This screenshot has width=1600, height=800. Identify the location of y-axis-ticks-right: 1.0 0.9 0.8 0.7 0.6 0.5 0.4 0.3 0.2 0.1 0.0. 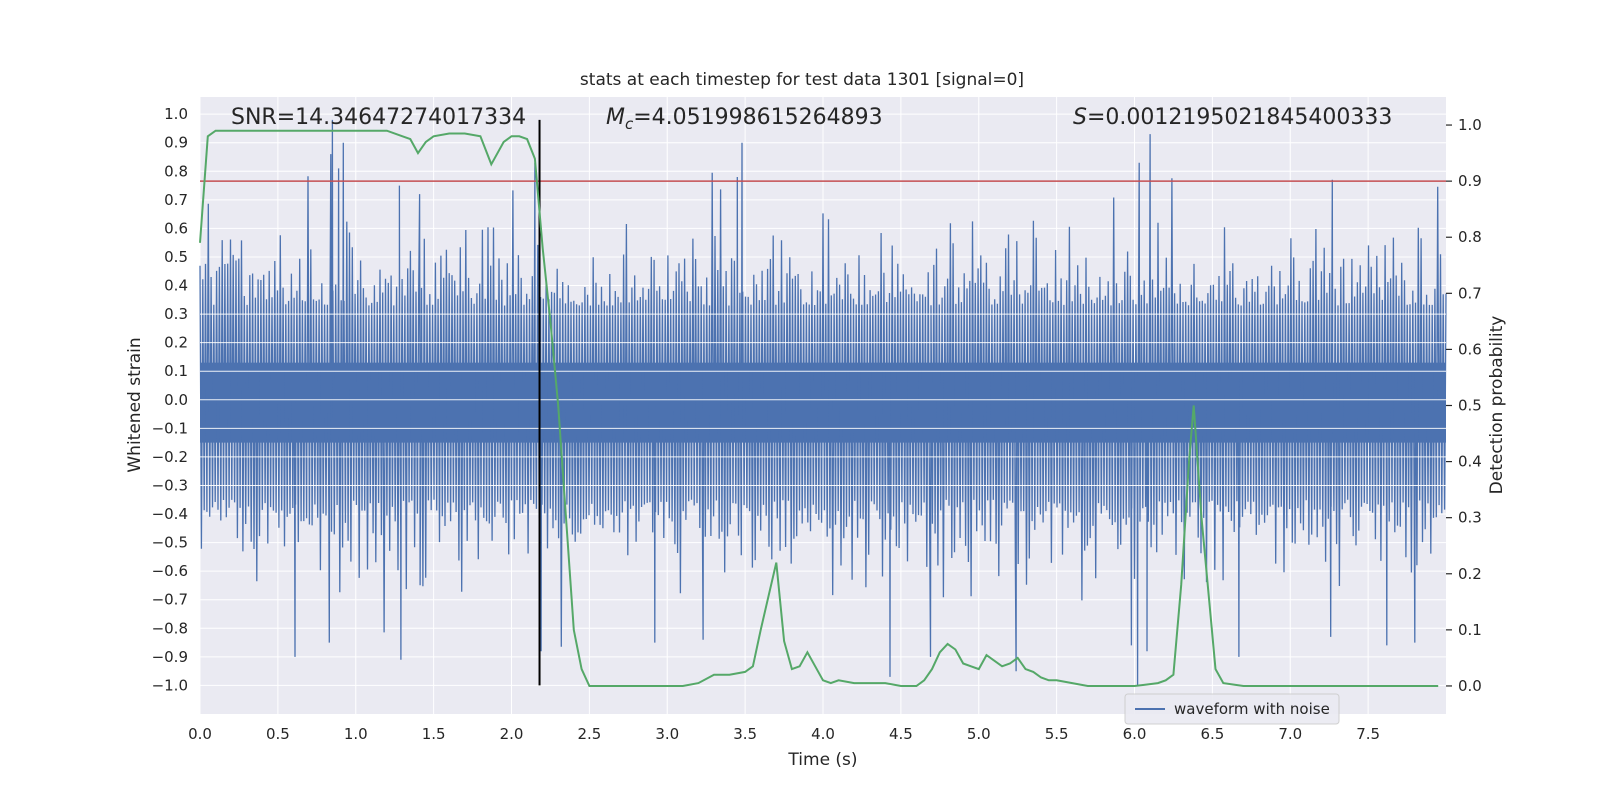
(1464, 405).